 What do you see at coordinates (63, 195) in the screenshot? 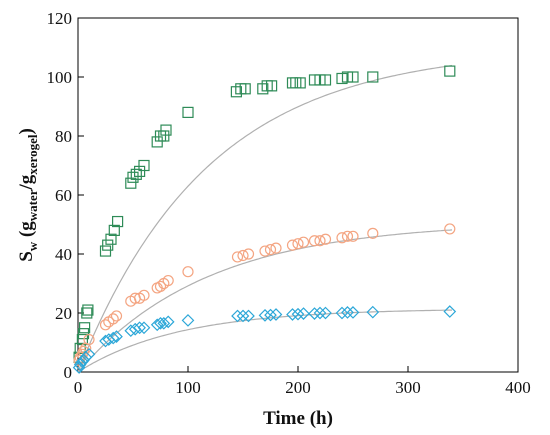
I see `y-tick-label: 60` at bounding box center [63, 195].